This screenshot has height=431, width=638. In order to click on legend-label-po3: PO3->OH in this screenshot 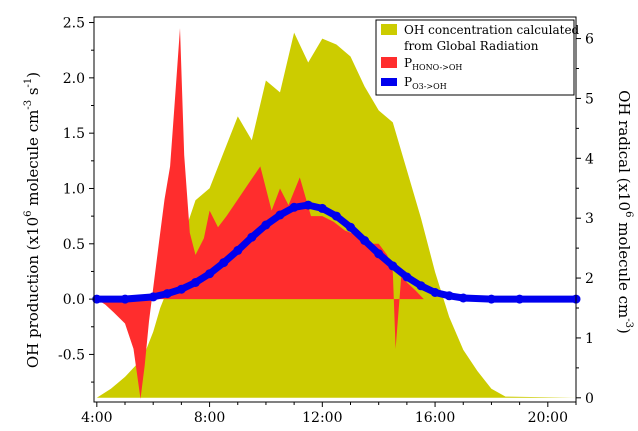, I will do `click(425, 83)`.